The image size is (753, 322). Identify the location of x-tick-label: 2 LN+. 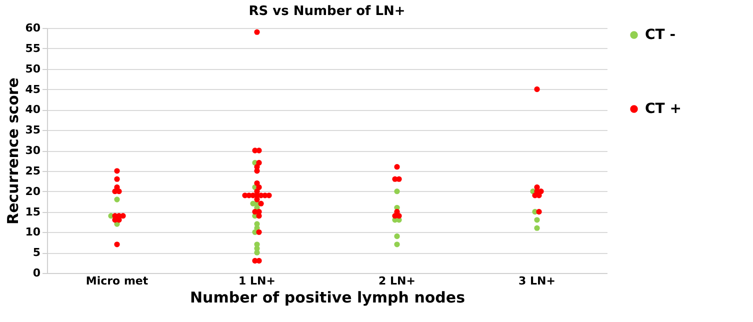
(397, 281).